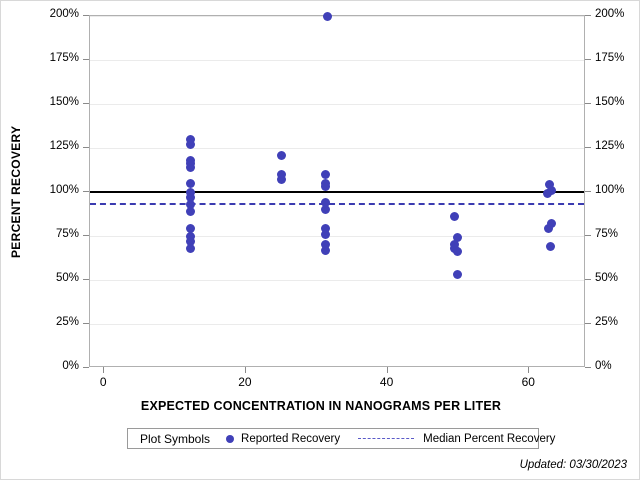 This screenshot has width=640, height=480. I want to click on legend-title: Plot Symbols, so click(175, 438).